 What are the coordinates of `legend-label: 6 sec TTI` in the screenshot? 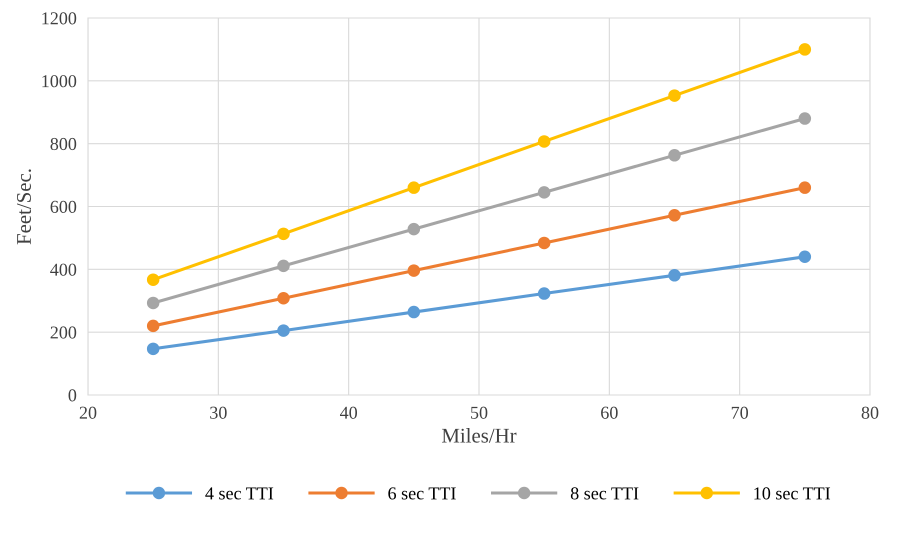 It's located at (422, 493).